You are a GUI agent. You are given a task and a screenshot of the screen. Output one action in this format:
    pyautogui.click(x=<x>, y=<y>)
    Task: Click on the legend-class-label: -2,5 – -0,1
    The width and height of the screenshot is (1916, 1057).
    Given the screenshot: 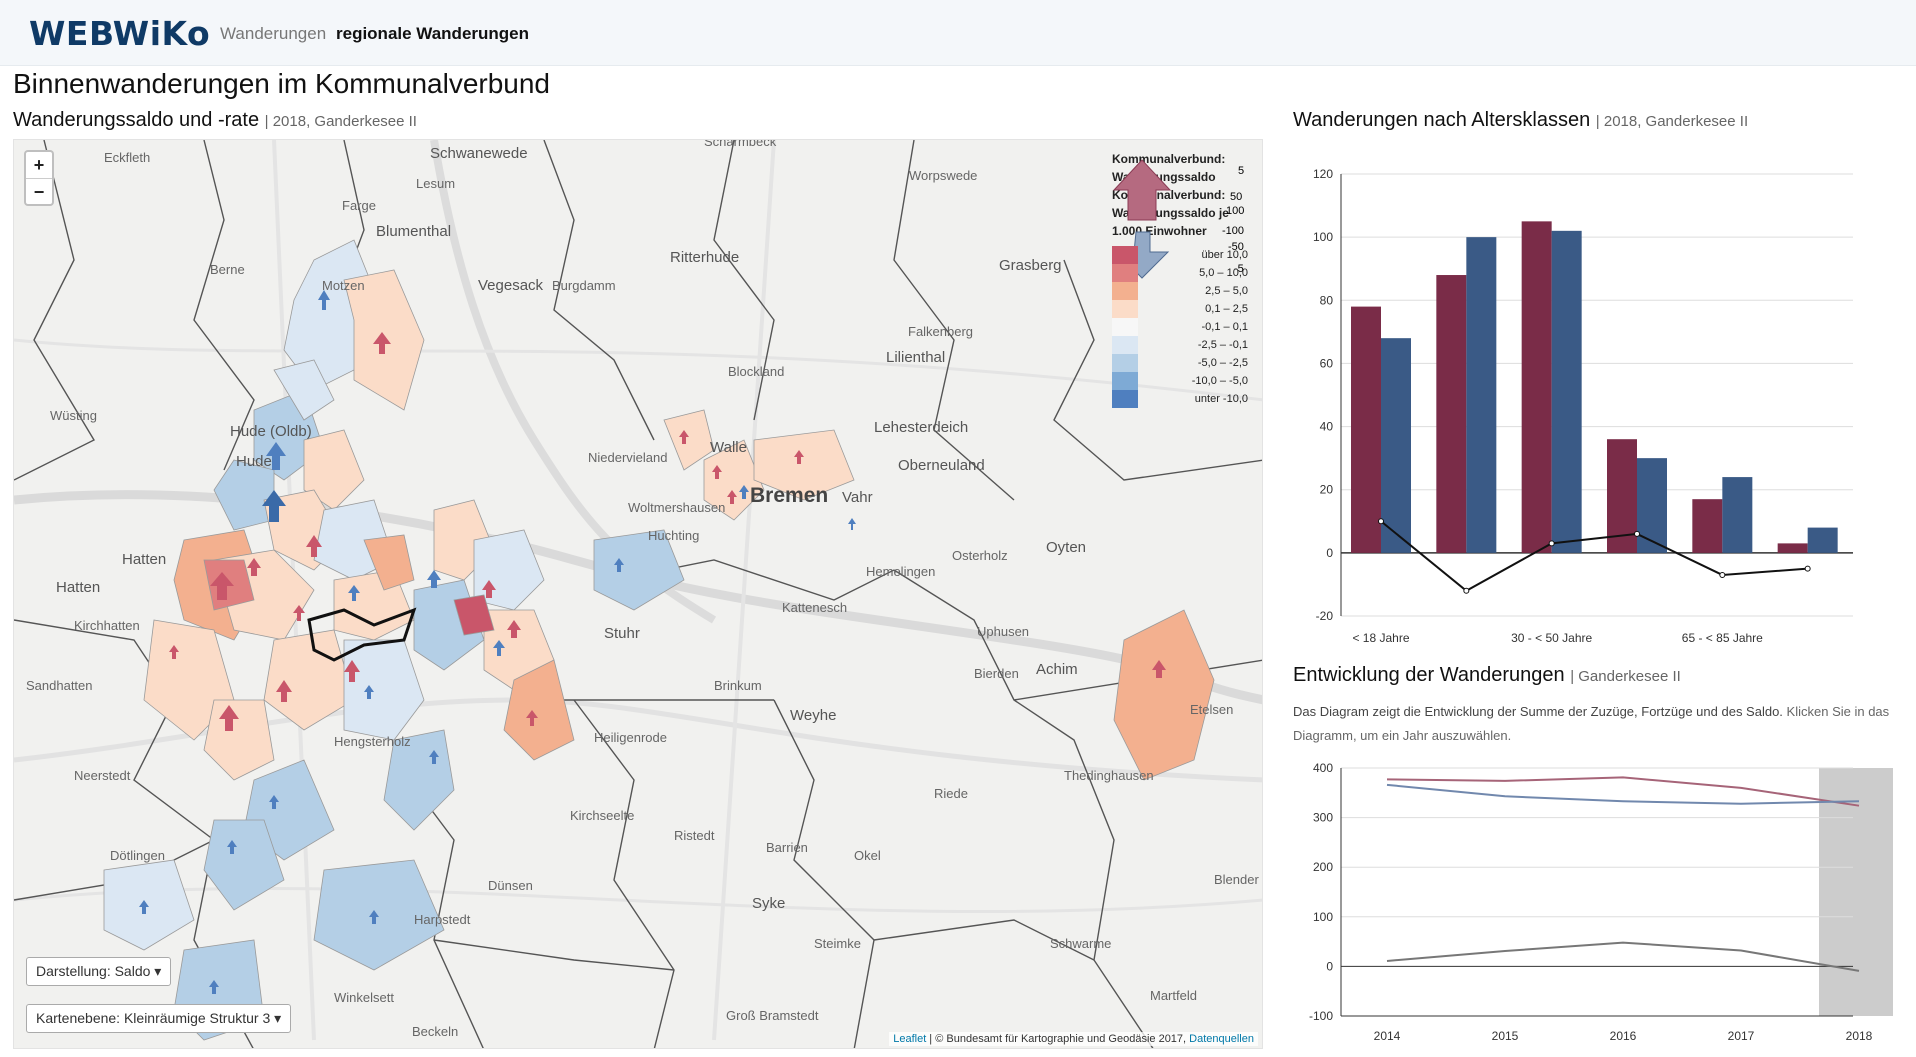 What is the action you would take?
    pyautogui.click(x=1222, y=345)
    